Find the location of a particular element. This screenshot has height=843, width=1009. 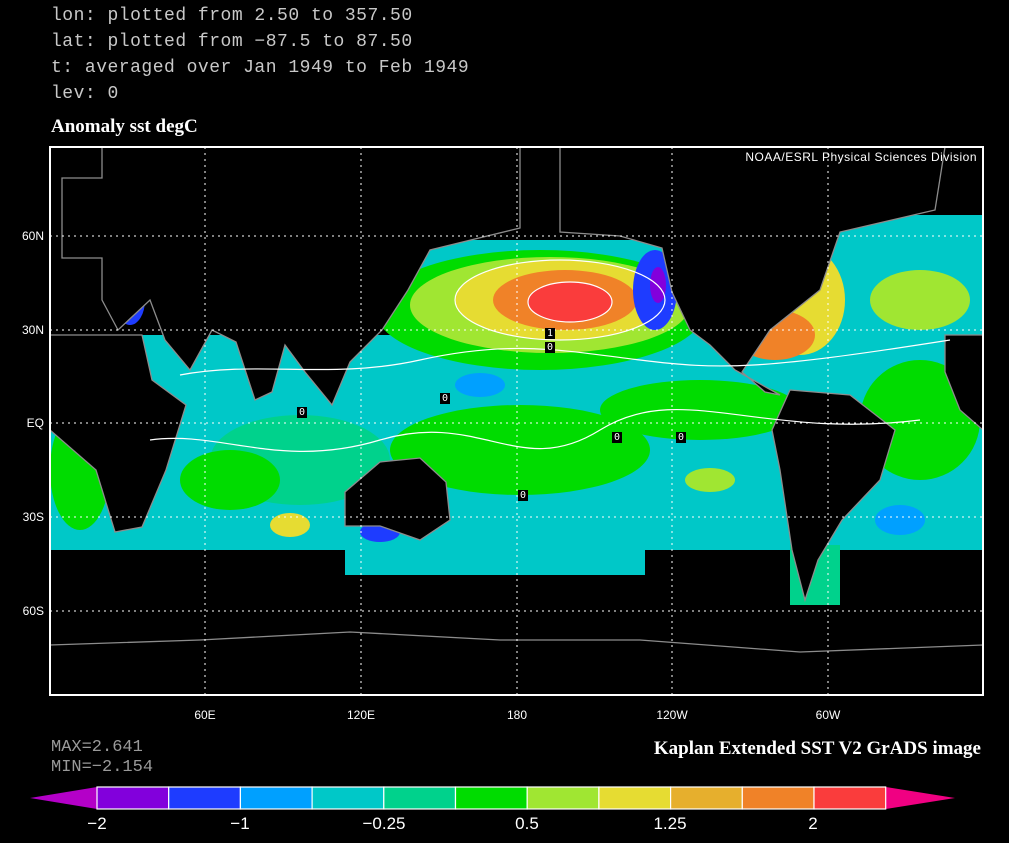

credit-text: NOAA/ESRL Physical Sciences Division is located at coordinates (861, 157).